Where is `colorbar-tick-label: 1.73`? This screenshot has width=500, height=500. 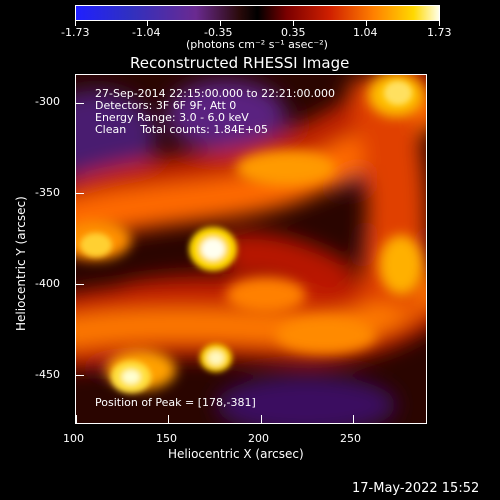
colorbar-tick-label: 1.73 is located at coordinates (439, 32).